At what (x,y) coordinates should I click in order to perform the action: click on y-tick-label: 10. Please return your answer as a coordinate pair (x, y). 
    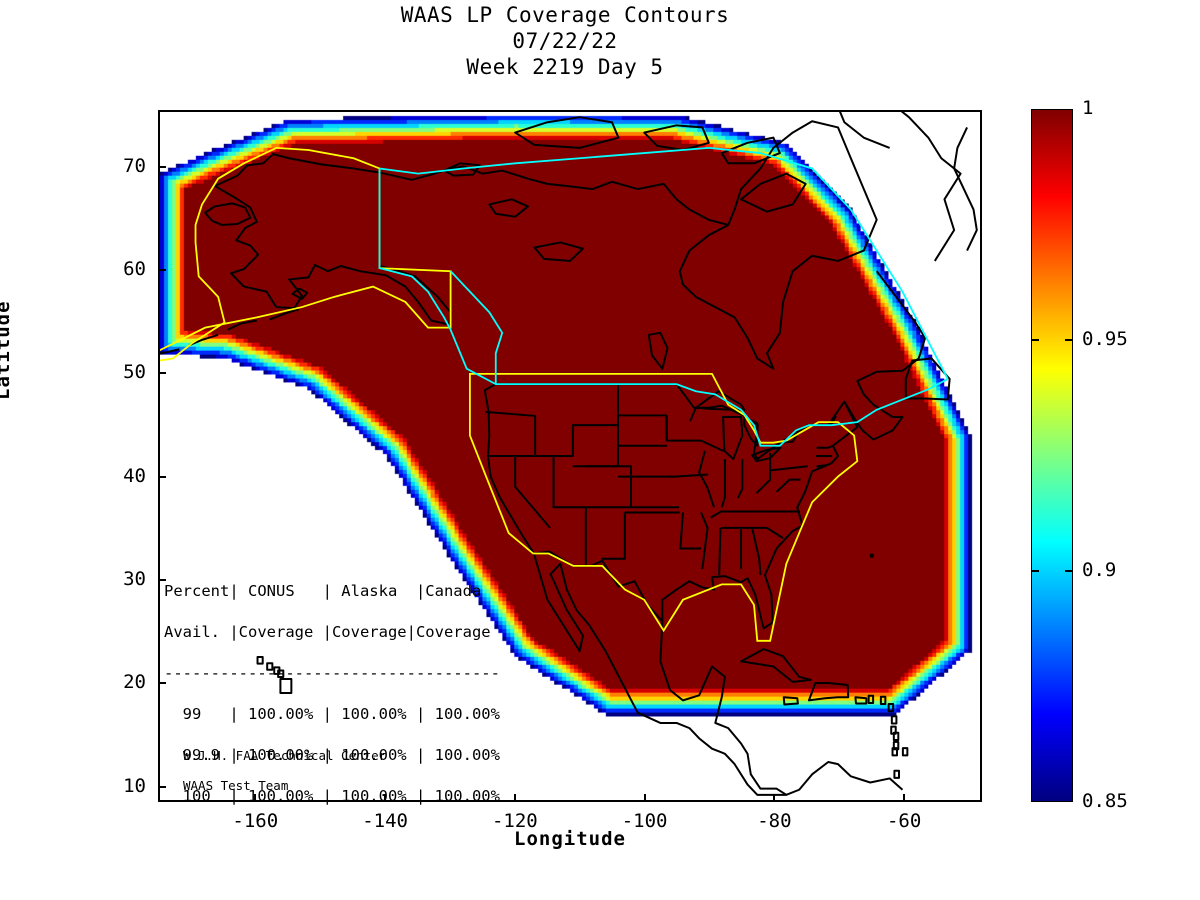
    Looking at the image, I should click on (134, 785).